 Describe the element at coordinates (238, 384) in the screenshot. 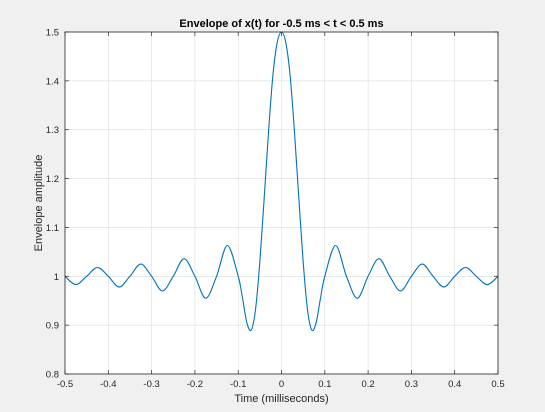

I see `x-tick-label: -0.1` at that location.